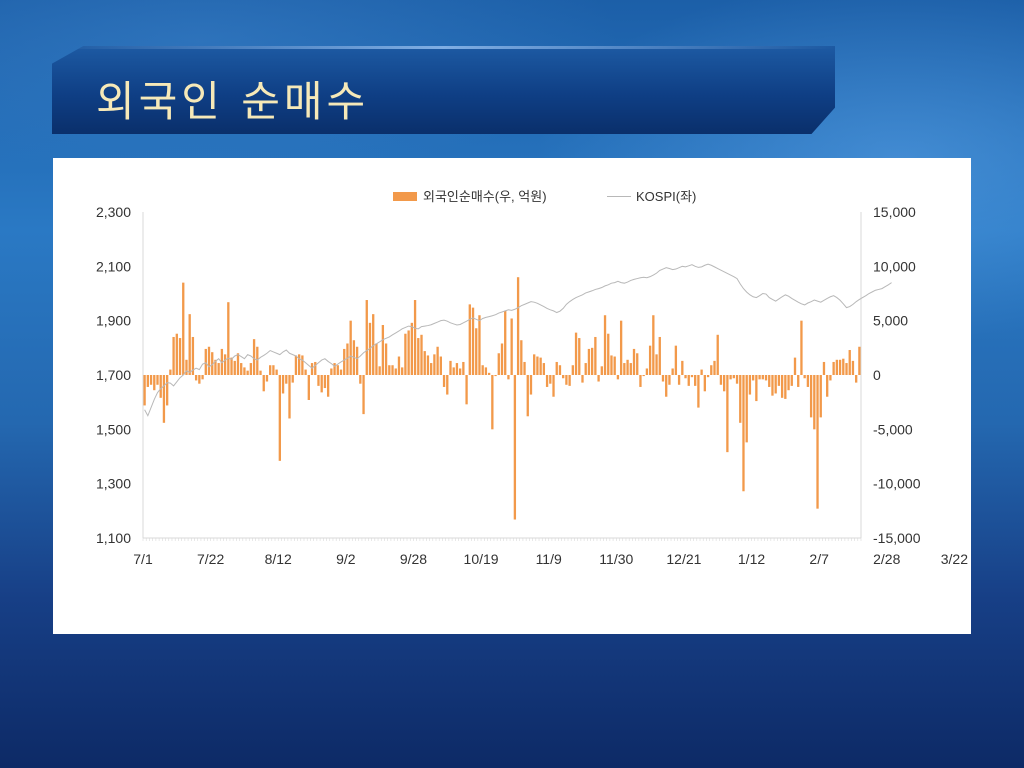 This screenshot has height=768, width=1024. I want to click on legend-swatch-bars, so click(405, 196).